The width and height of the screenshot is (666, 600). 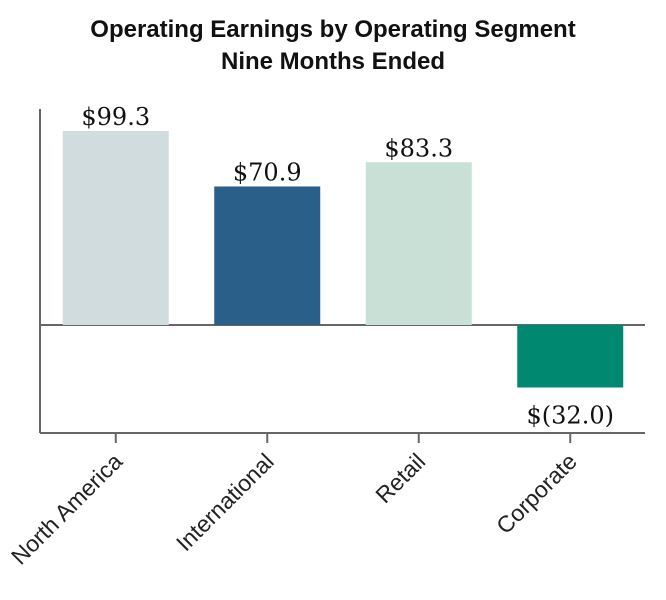 What do you see at coordinates (400, 478) in the screenshot?
I see `category-label-retail: Retail` at bounding box center [400, 478].